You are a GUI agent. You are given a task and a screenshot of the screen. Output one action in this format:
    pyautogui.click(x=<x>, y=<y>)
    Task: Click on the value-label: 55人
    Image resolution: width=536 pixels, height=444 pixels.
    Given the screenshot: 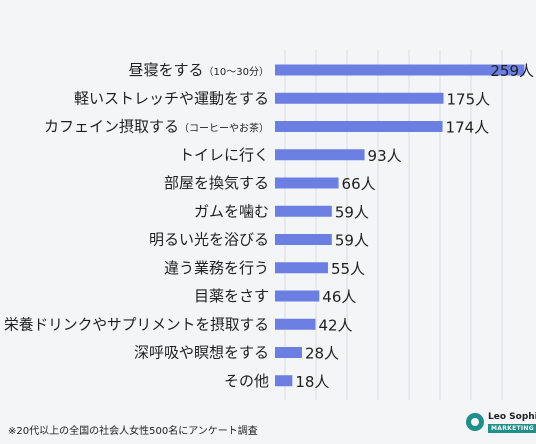 What is the action you would take?
    pyautogui.click(x=348, y=269)
    